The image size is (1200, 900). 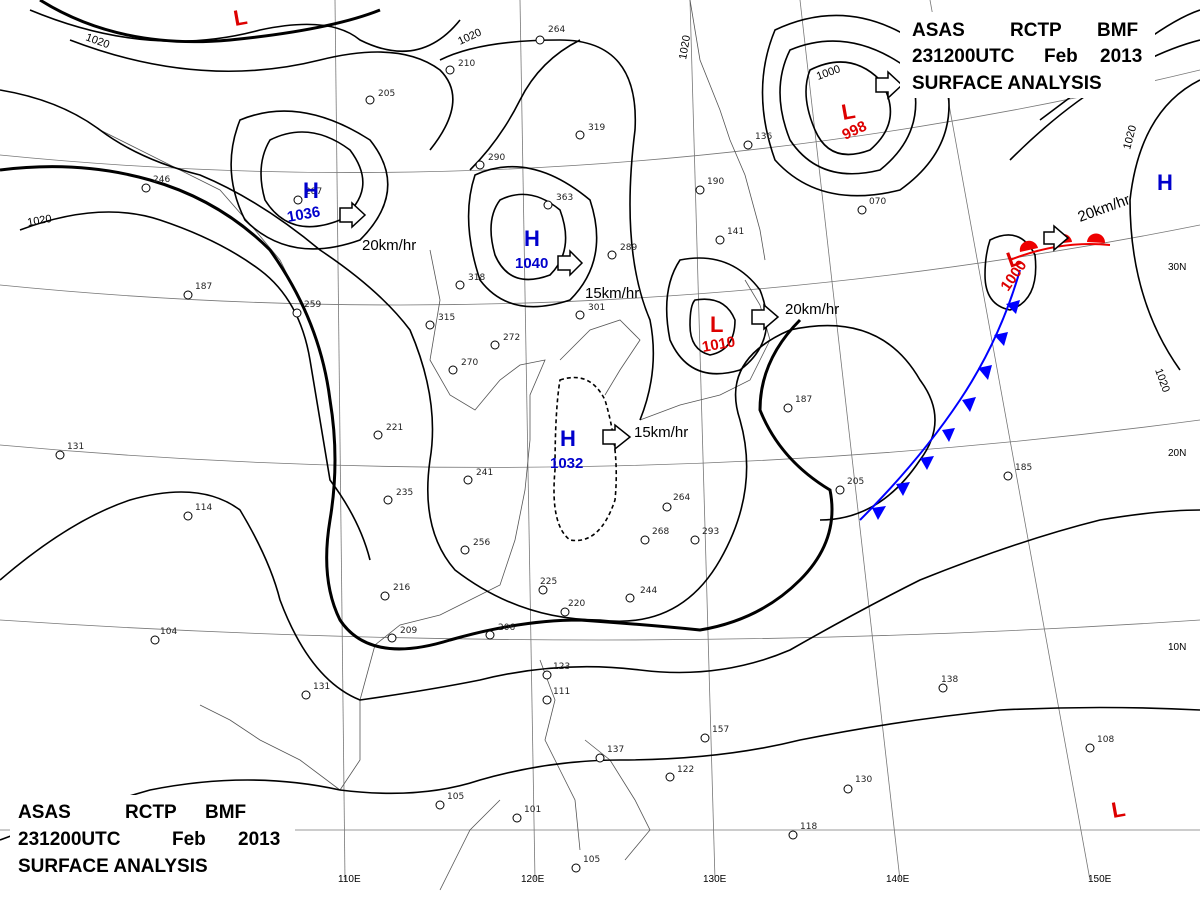 I want to click on station-value: 157, so click(x=720, y=730).